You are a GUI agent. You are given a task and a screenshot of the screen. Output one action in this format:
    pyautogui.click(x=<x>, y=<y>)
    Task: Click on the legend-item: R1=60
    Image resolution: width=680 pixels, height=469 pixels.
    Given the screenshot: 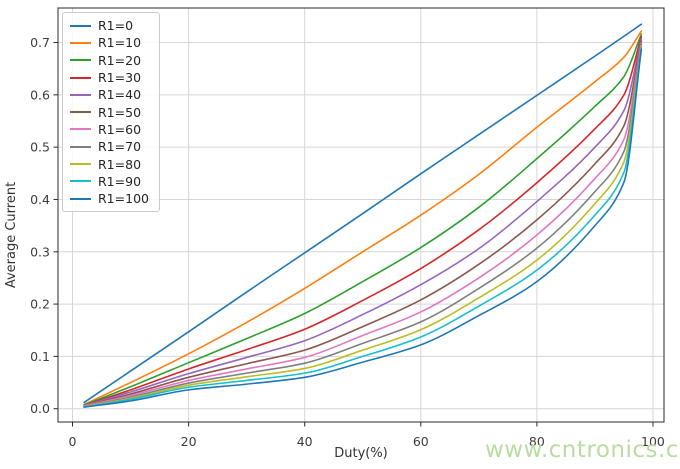 What is the action you would take?
    pyautogui.click(x=109, y=129)
    